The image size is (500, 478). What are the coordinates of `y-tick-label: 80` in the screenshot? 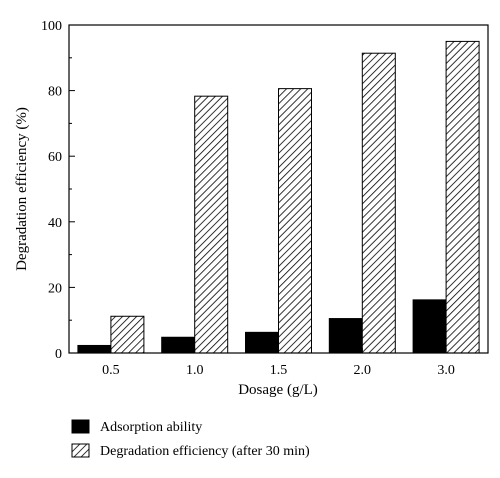 It's located at (55, 92).